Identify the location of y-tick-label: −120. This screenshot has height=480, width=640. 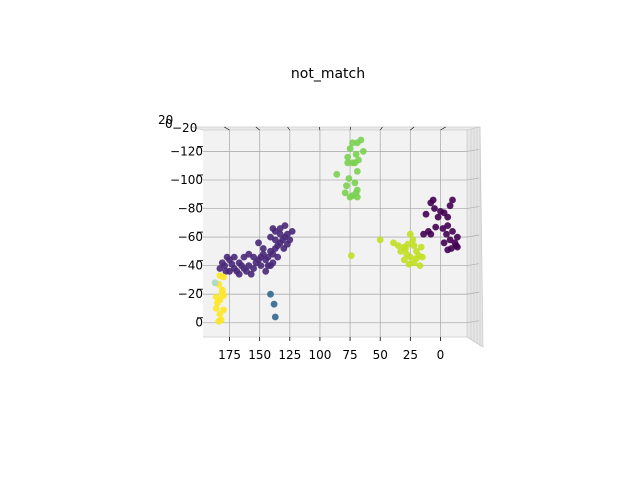
(186, 151).